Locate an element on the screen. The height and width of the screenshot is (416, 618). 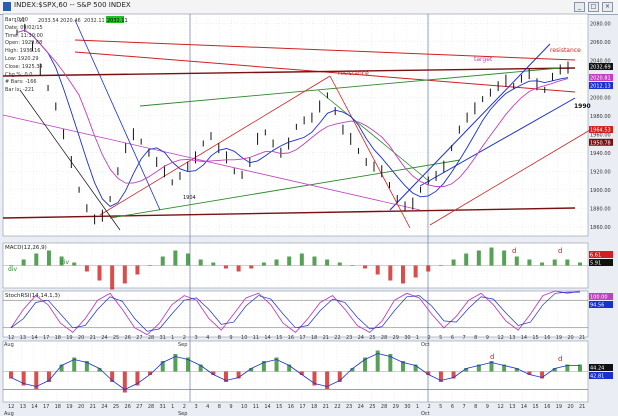
stoch-label: StochRSI(14,14,1,3) is located at coordinates (32, 296).